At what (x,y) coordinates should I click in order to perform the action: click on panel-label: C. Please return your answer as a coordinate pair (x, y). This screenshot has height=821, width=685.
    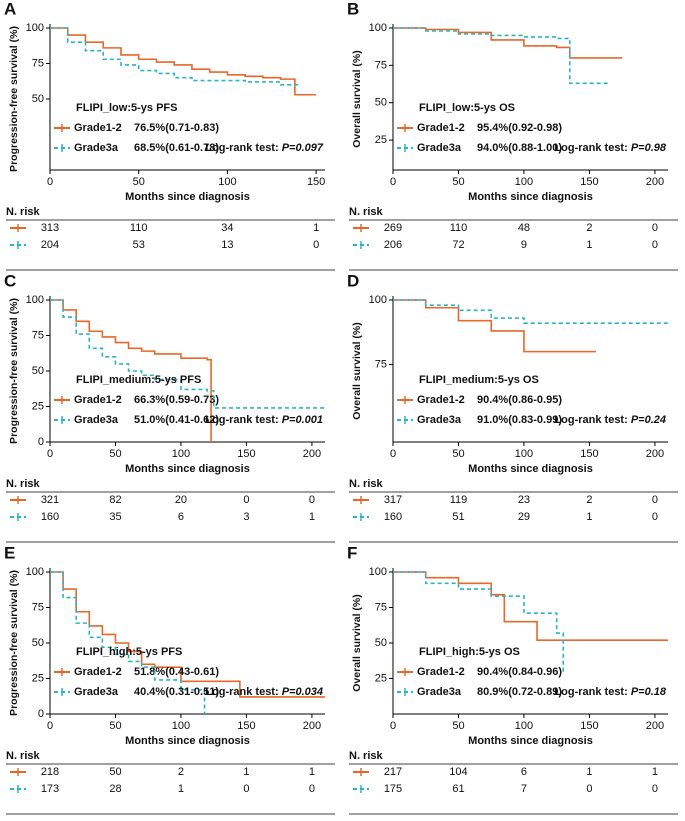
    Looking at the image, I should click on (10, 280).